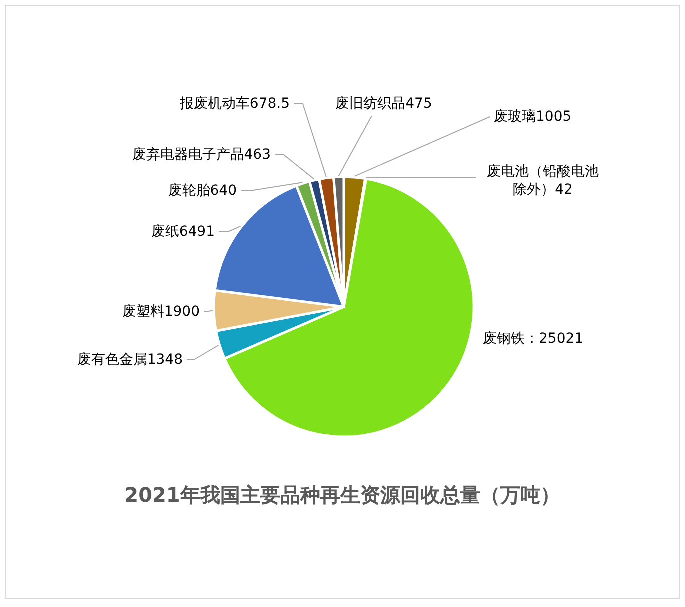  Describe the element at coordinates (130, 360) in the screenshot. I see `slice-label: 废有色金属1348` at that location.